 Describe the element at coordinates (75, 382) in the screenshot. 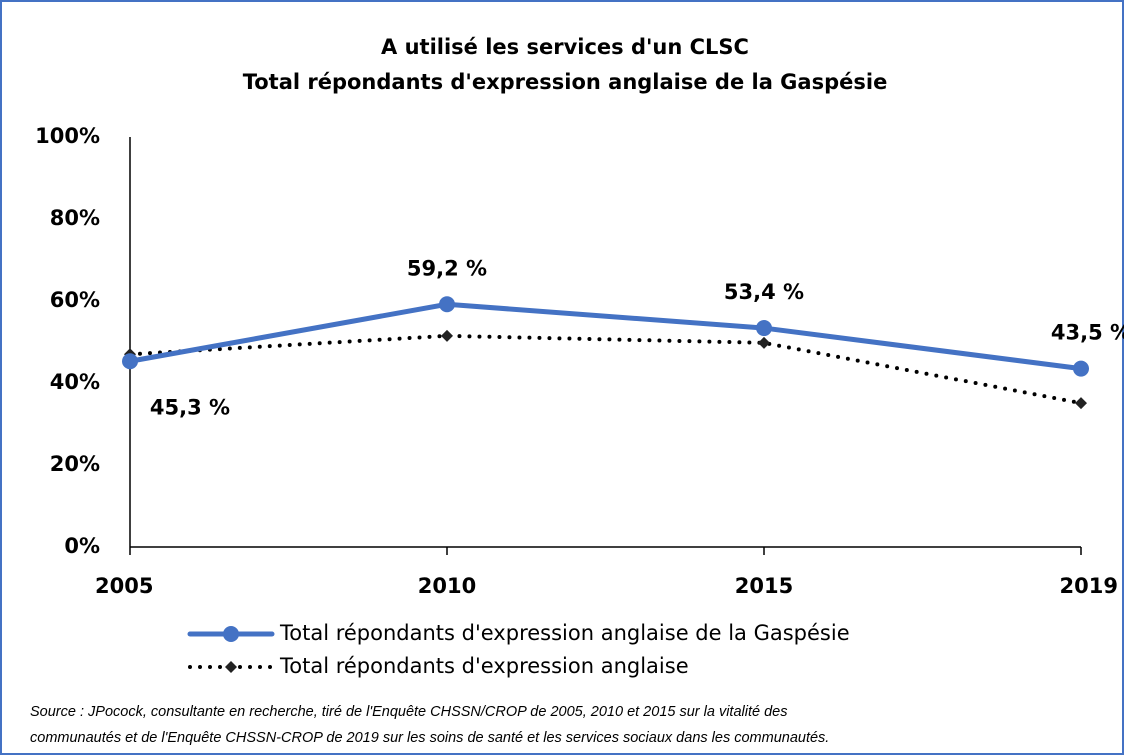

I see `y-tick-label: 40%` at that location.